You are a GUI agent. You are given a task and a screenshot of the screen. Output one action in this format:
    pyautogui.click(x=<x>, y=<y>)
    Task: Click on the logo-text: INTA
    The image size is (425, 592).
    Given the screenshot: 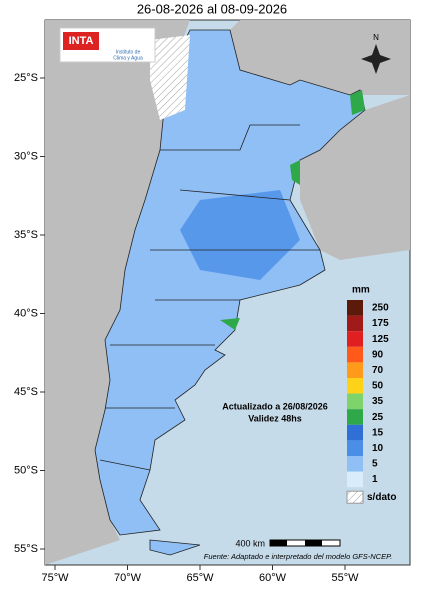 What is the action you would take?
    pyautogui.click(x=81, y=41)
    